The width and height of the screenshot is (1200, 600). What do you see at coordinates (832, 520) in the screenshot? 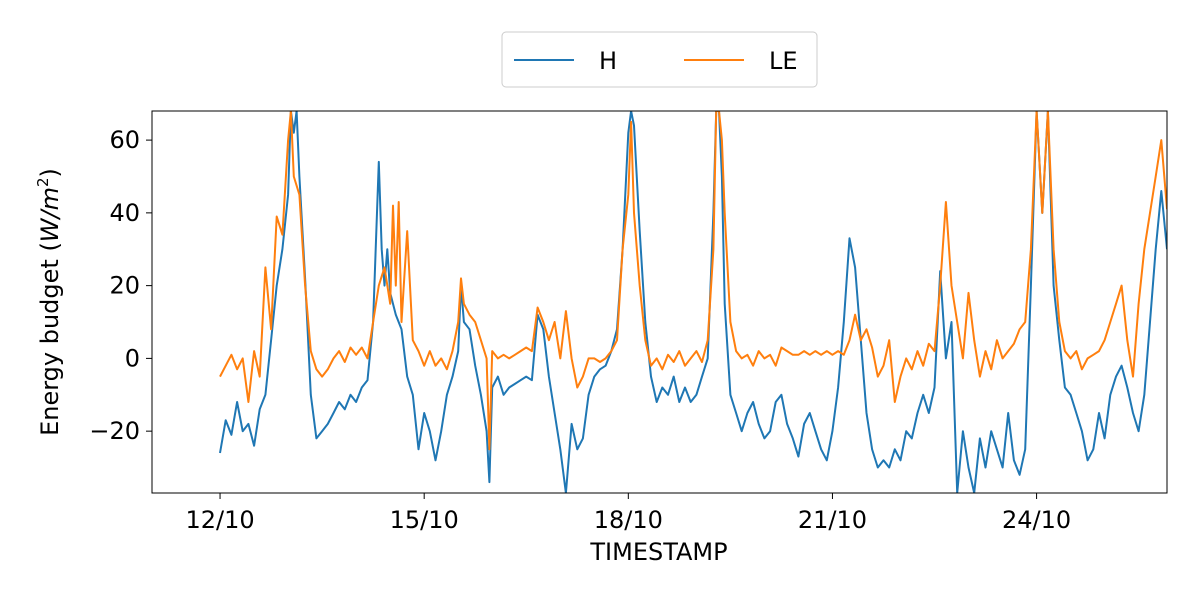
I see `x-tick-label: 21/10` at bounding box center [832, 520].